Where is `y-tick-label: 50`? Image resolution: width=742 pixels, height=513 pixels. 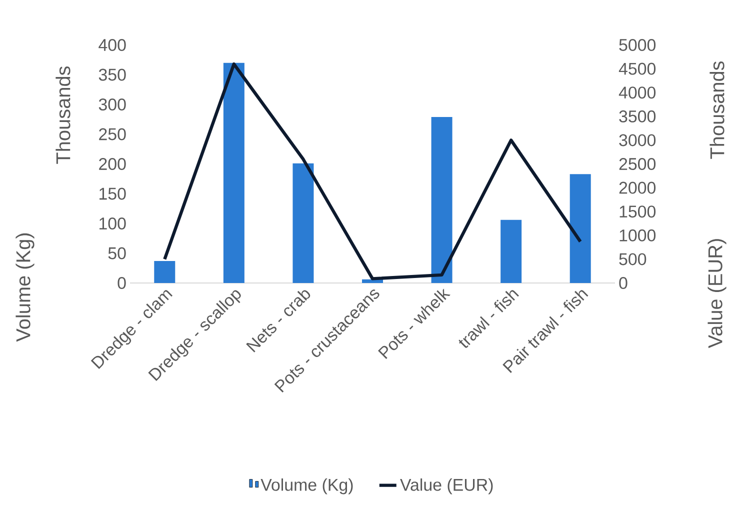
y-tick-label: 50 is located at coordinates (117, 253).